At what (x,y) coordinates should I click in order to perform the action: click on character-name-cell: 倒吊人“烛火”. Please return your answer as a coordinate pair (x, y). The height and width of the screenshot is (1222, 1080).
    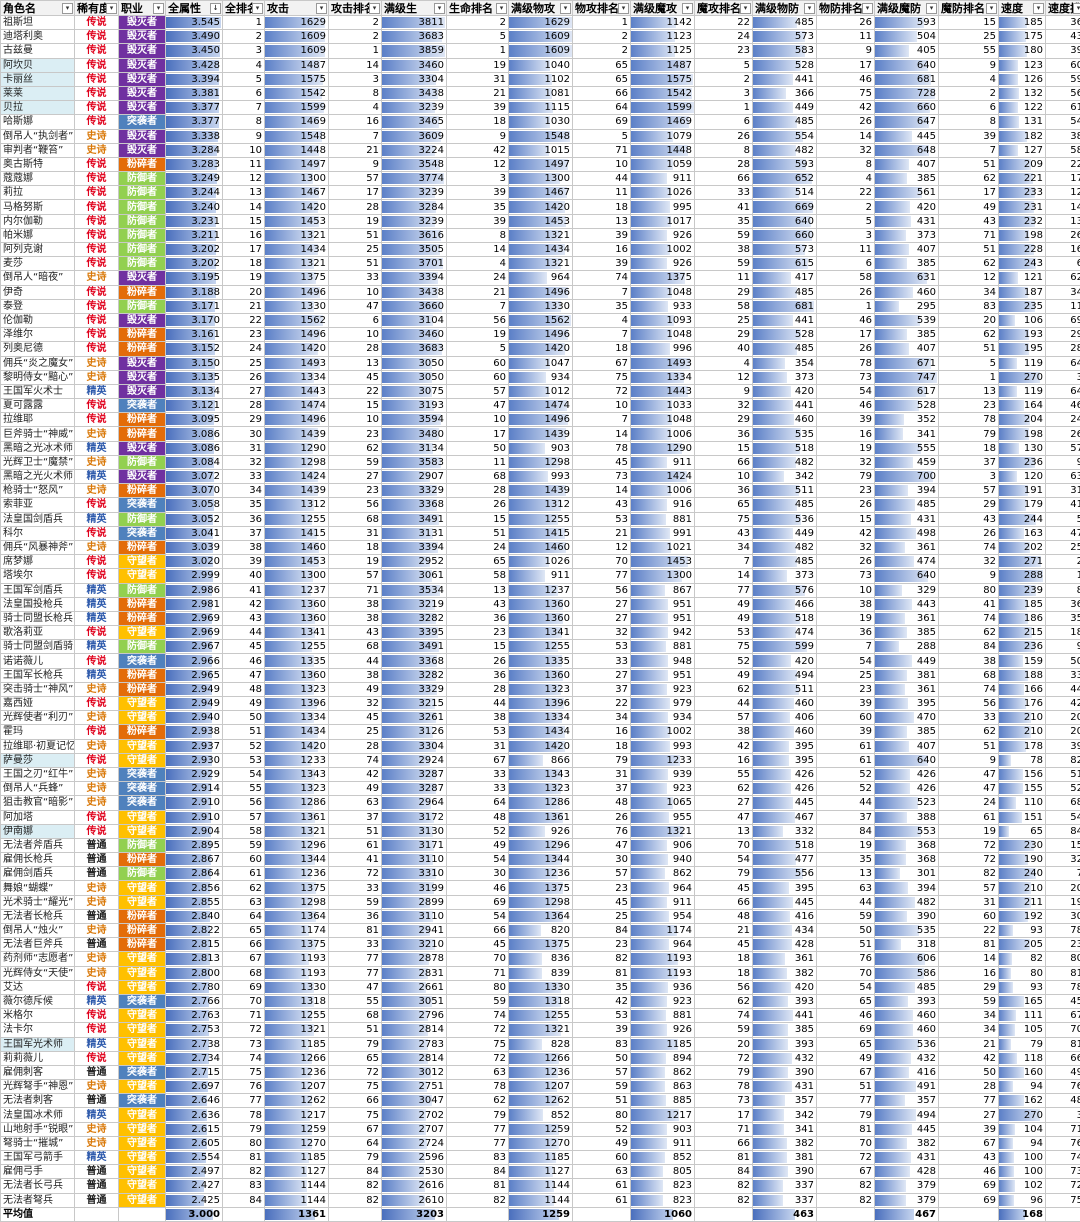
    Looking at the image, I should click on (38, 931).